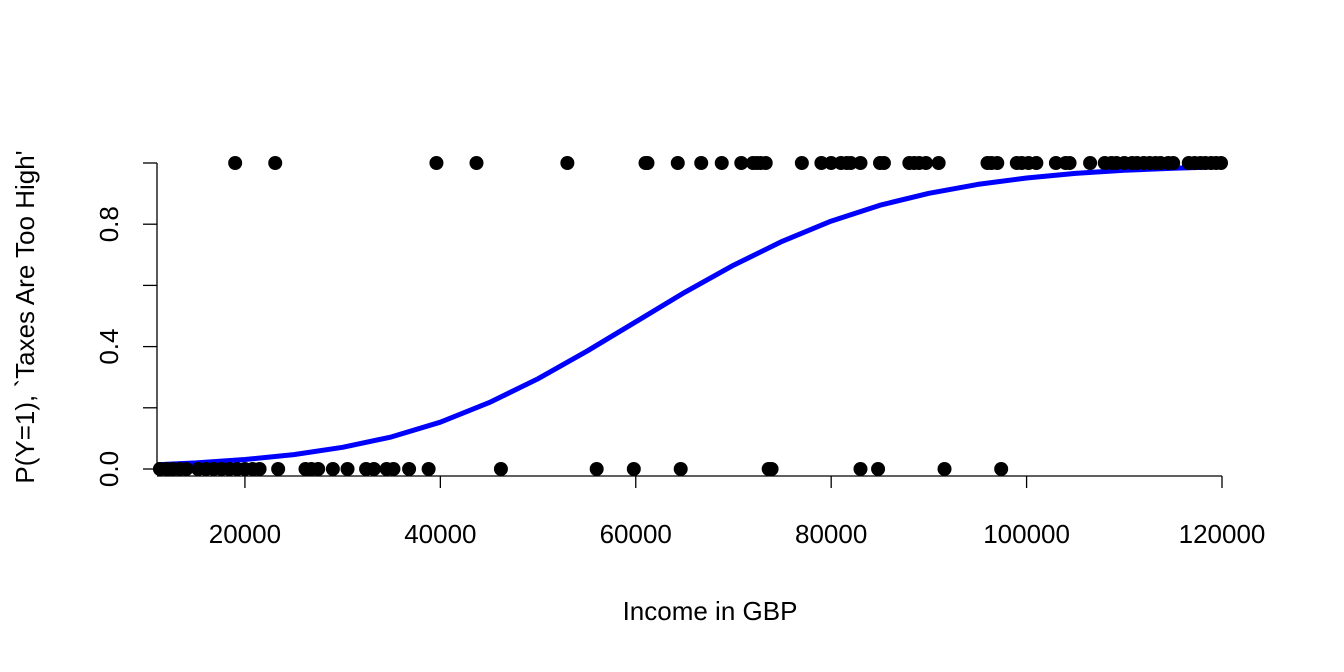 The width and height of the screenshot is (1344, 672). I want to click on y-tick-label: 0.4, so click(109, 347).